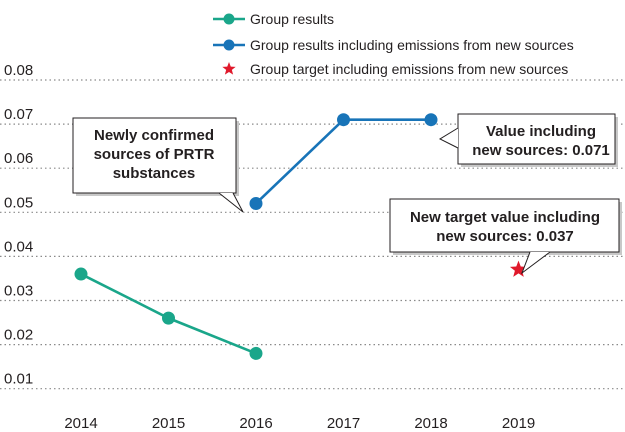 The image size is (625, 432). Describe the element at coordinates (255, 423) in the screenshot. I see `x-tick-label: 2016` at that location.